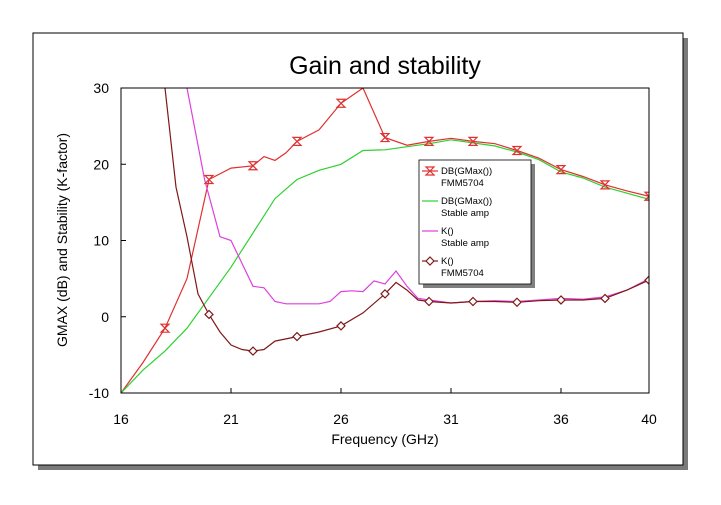 The image size is (721, 505). Describe the element at coordinates (99, 393) in the screenshot. I see `y-tick-label: -10` at that location.